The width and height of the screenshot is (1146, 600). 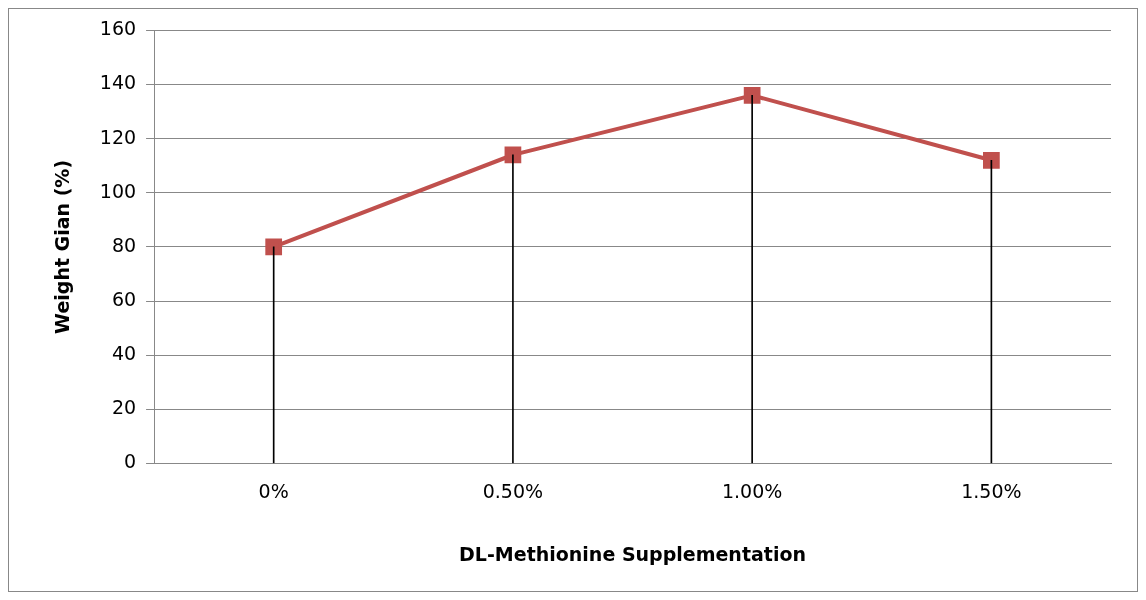 I want to click on y-tick-label: 140, so click(x=118, y=82).